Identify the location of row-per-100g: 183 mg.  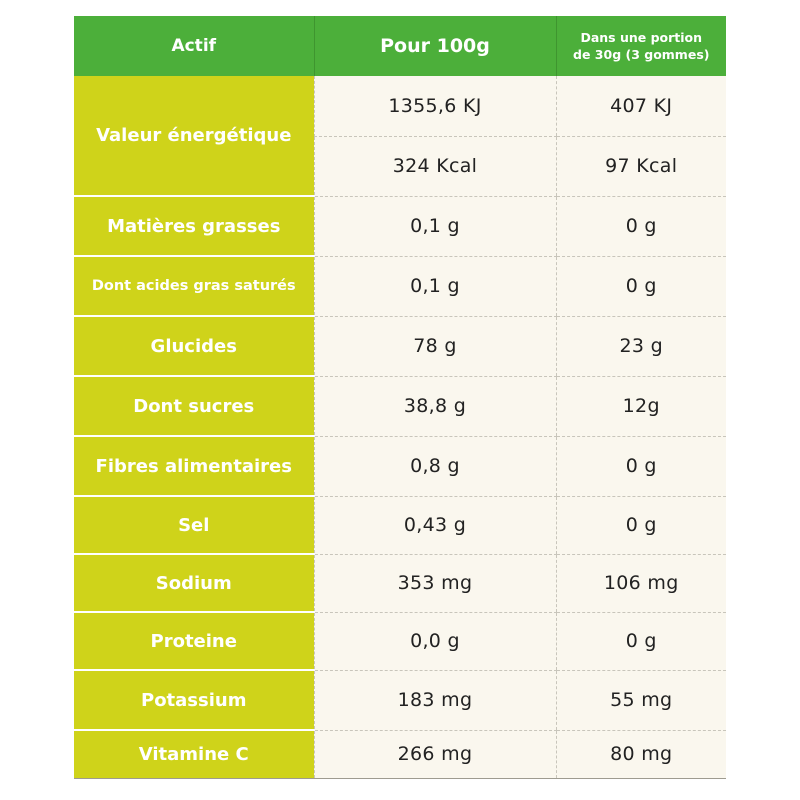
(434, 700).